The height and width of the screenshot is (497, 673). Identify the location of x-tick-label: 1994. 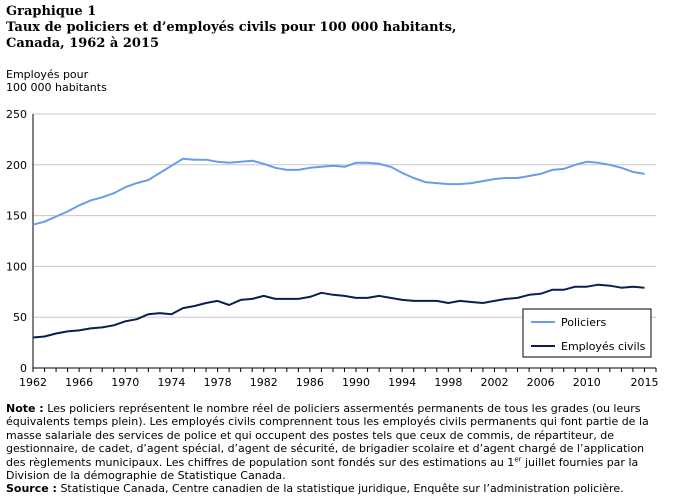
(402, 382).